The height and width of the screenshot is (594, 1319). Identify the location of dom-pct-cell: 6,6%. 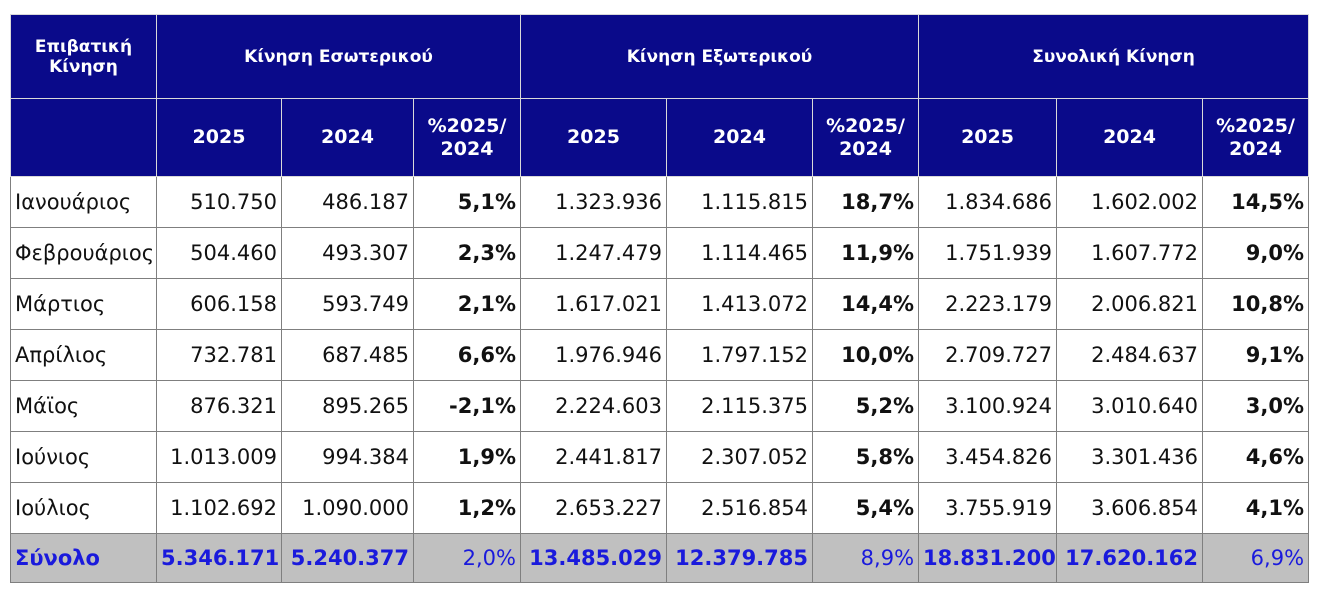
(467, 355).